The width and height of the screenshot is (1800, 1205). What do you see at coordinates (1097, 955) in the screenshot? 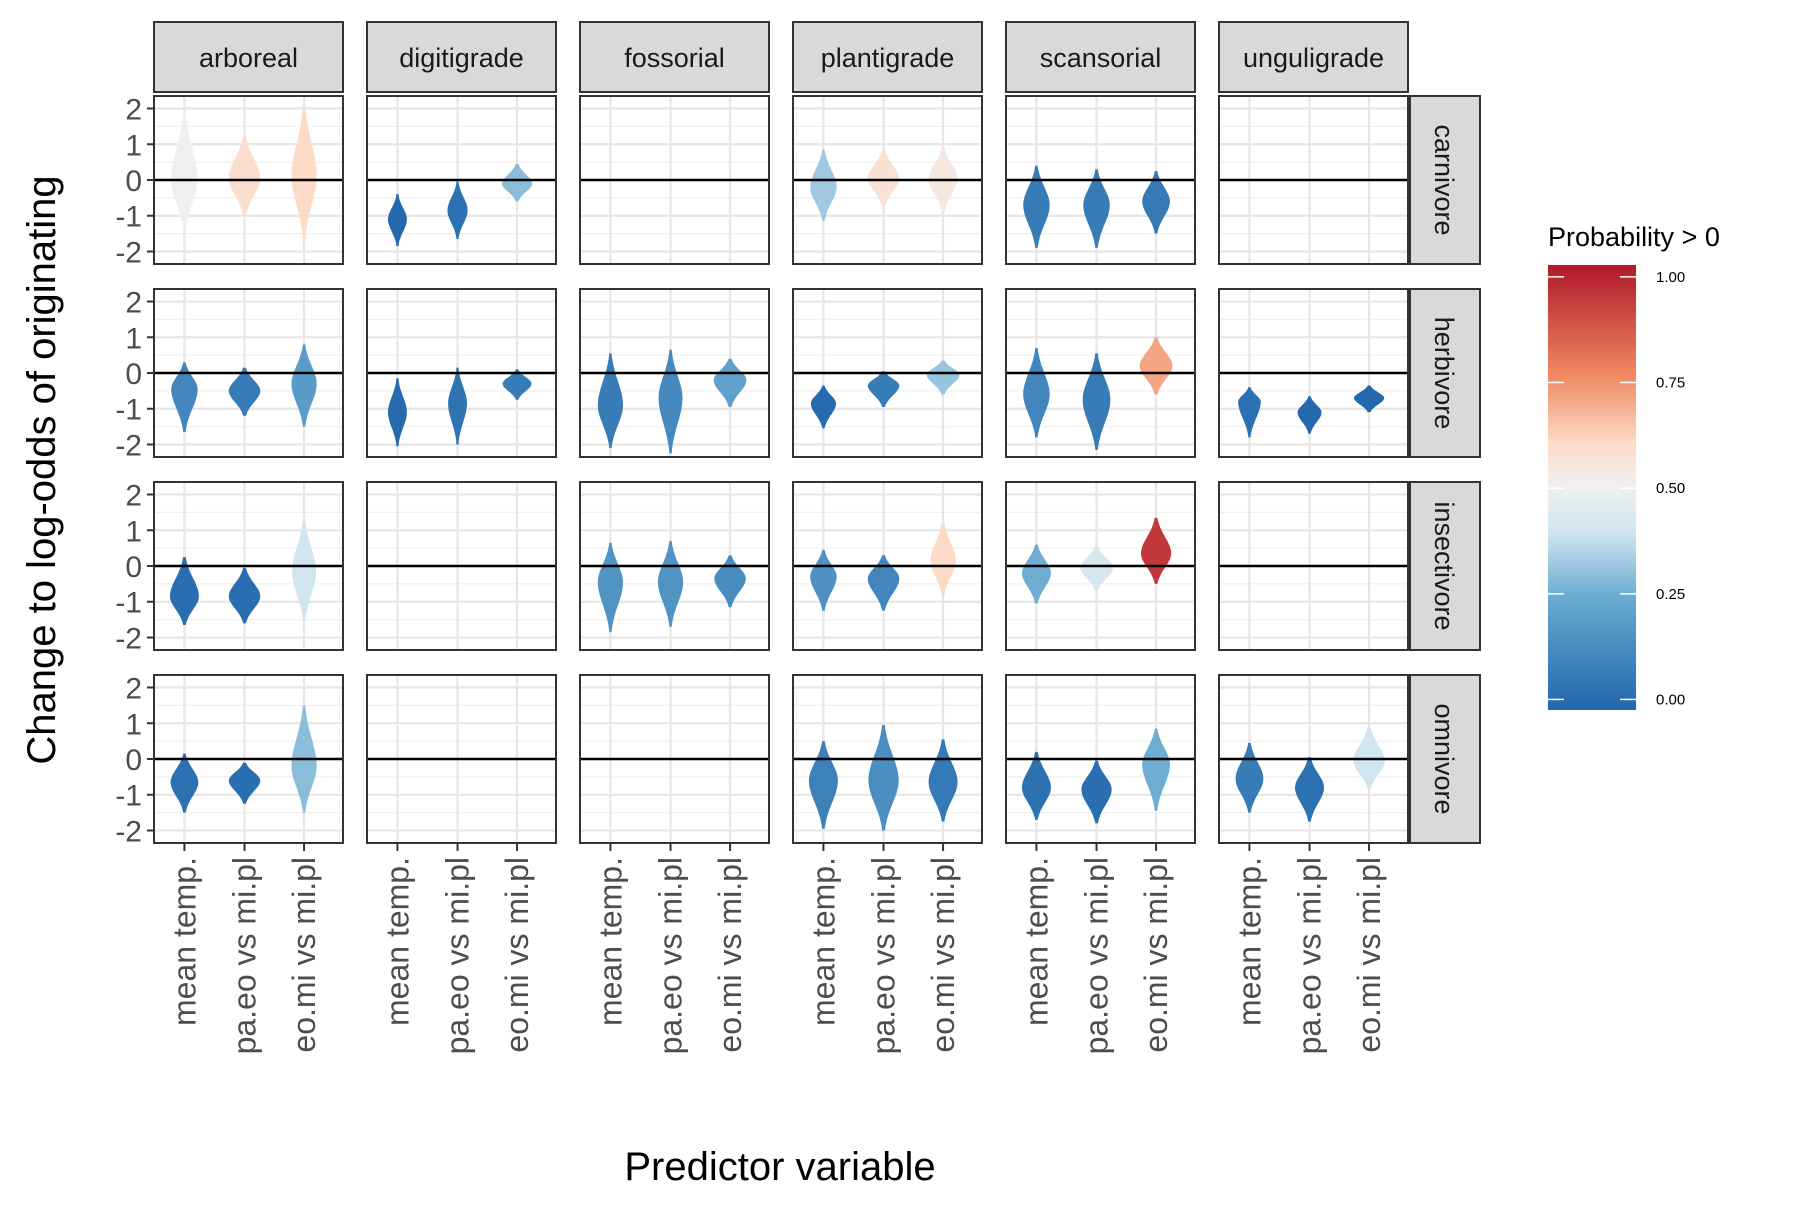
I see `x-tick-label: pa.eo vs mi.pl` at bounding box center [1097, 955].